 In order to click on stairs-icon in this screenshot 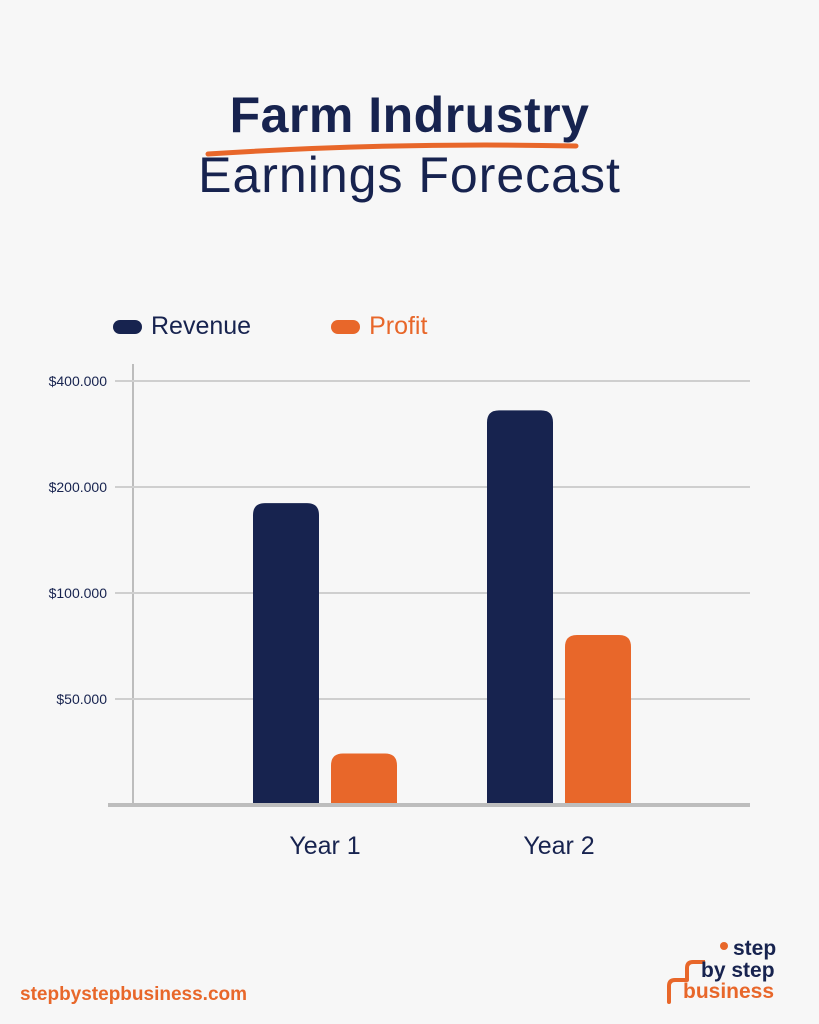, I will do `click(686, 982)`.